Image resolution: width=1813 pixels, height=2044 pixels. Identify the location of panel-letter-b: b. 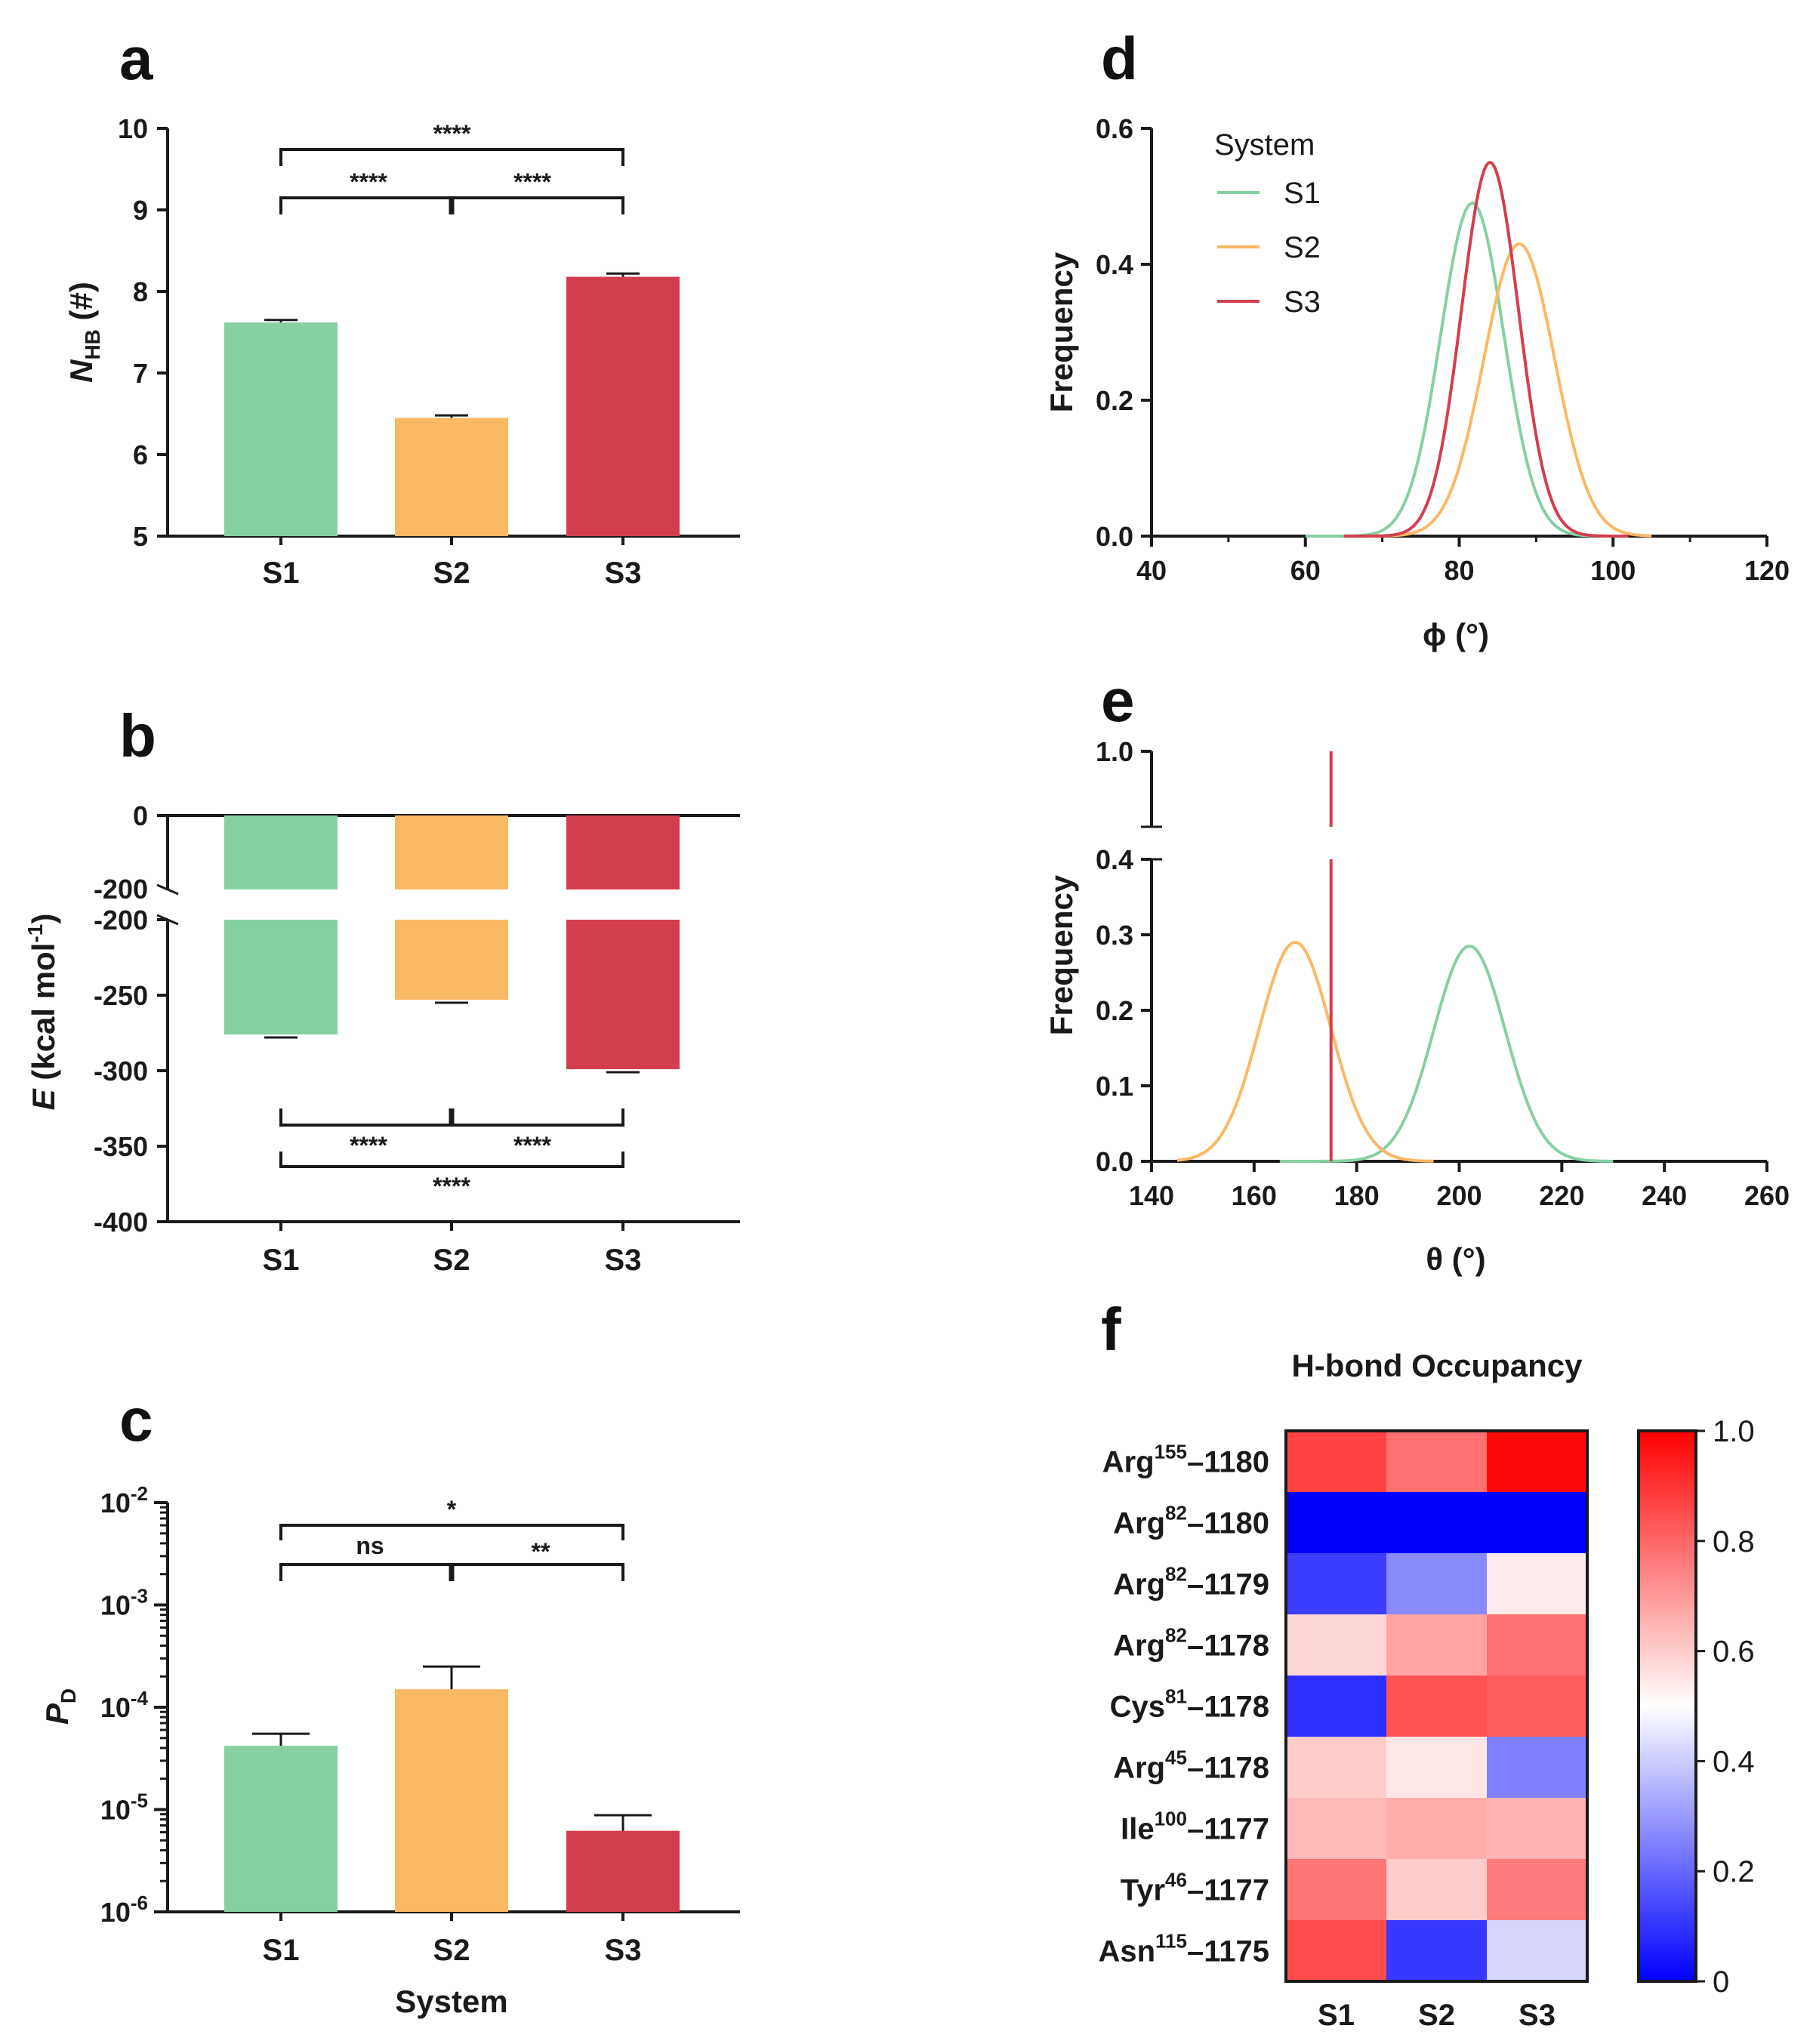
(137, 736).